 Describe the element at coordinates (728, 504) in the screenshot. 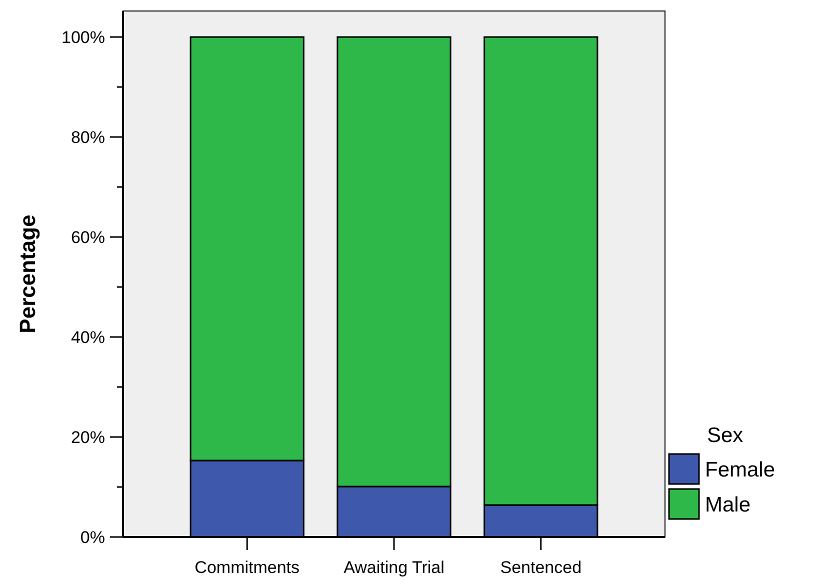

I see `legend-label: Male` at that location.